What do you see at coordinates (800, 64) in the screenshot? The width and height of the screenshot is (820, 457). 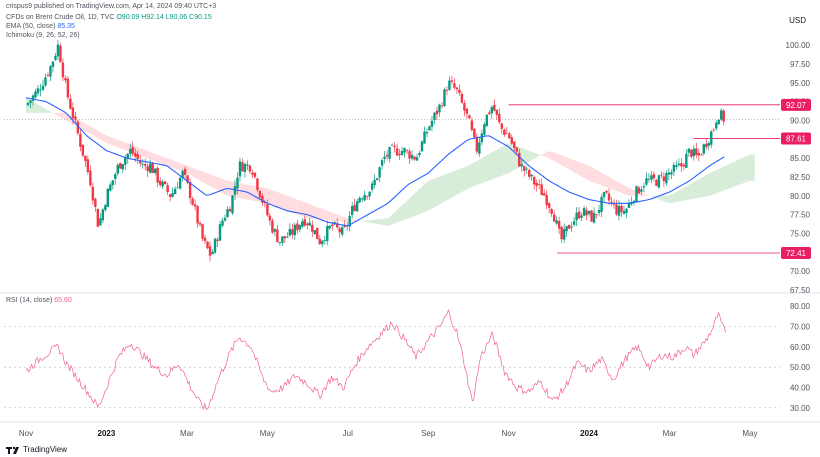 I see `price-axis-tick: 97.50` at bounding box center [800, 64].